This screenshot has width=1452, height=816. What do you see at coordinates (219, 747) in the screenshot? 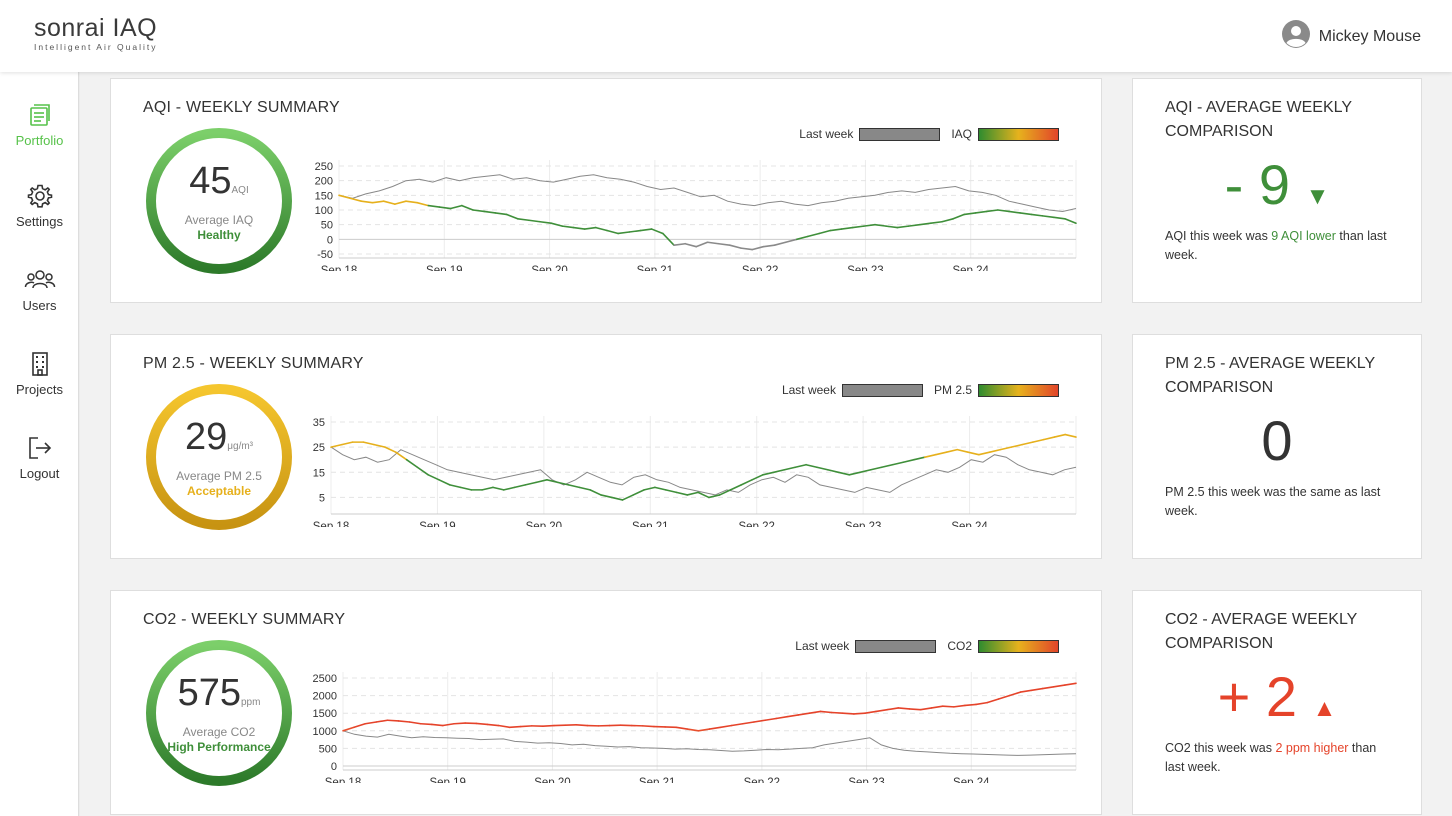
I see `co2-gauge-status: High Performance` at bounding box center [219, 747].